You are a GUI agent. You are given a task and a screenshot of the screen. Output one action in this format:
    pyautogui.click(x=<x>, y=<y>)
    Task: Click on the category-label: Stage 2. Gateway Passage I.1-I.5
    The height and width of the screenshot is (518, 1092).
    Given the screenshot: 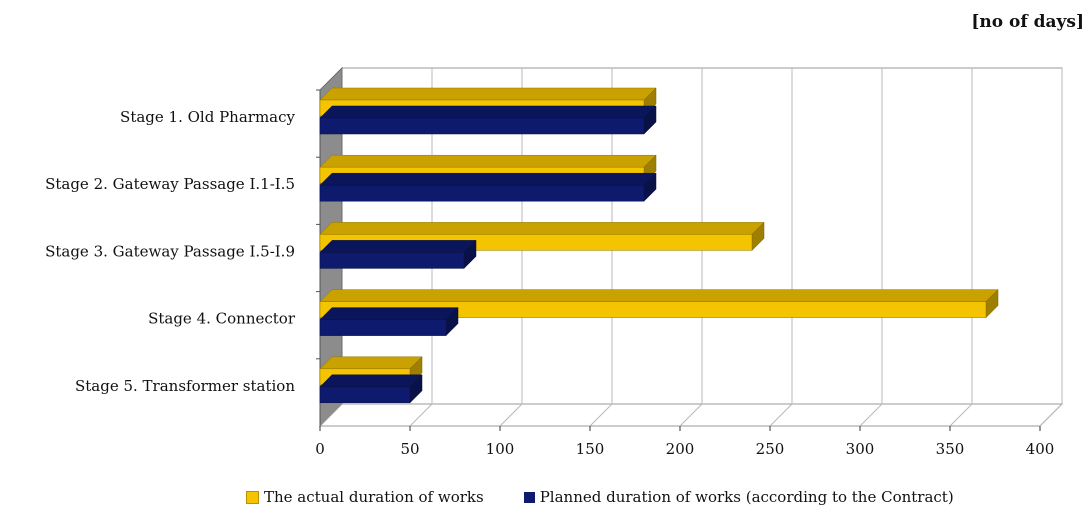 What is the action you would take?
    pyautogui.click(x=170, y=184)
    